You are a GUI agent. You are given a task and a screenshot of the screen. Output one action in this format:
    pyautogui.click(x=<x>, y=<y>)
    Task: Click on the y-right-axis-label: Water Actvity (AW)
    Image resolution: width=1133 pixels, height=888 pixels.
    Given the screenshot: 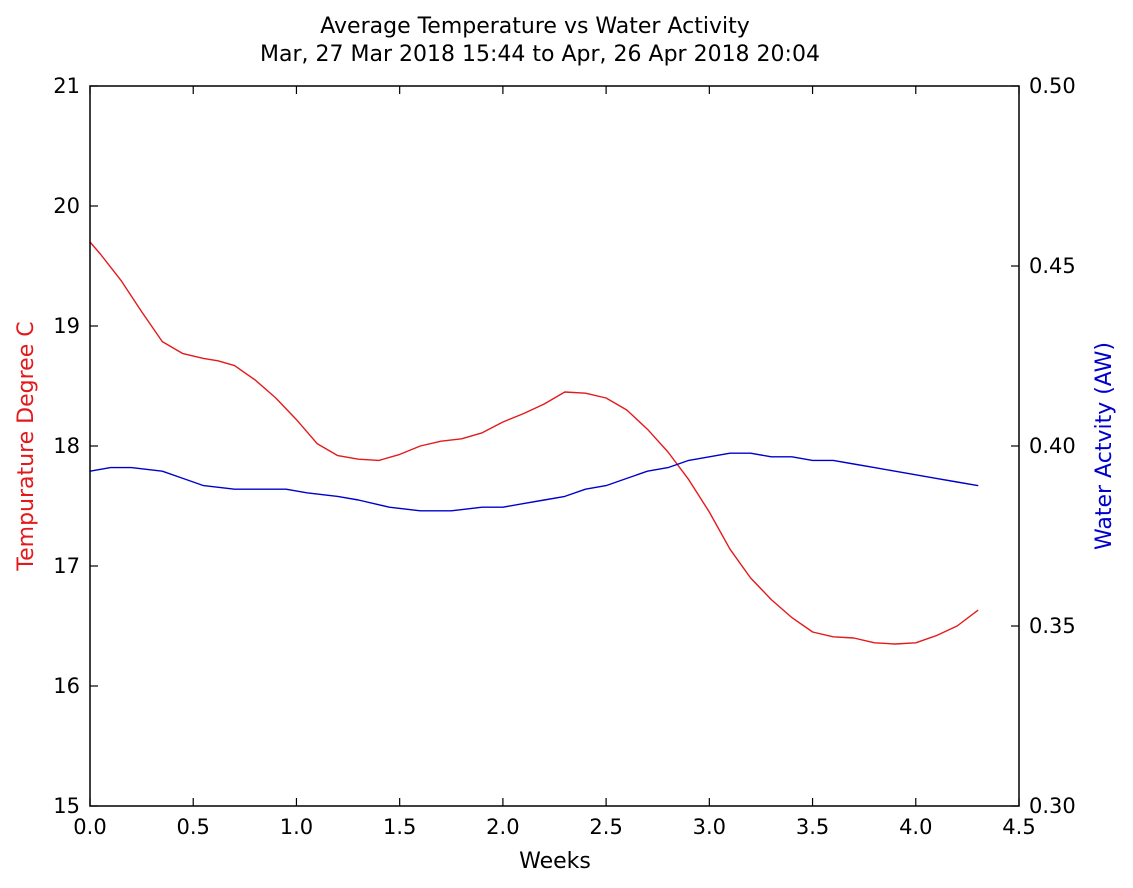 What is the action you would take?
    pyautogui.click(x=1104, y=446)
    